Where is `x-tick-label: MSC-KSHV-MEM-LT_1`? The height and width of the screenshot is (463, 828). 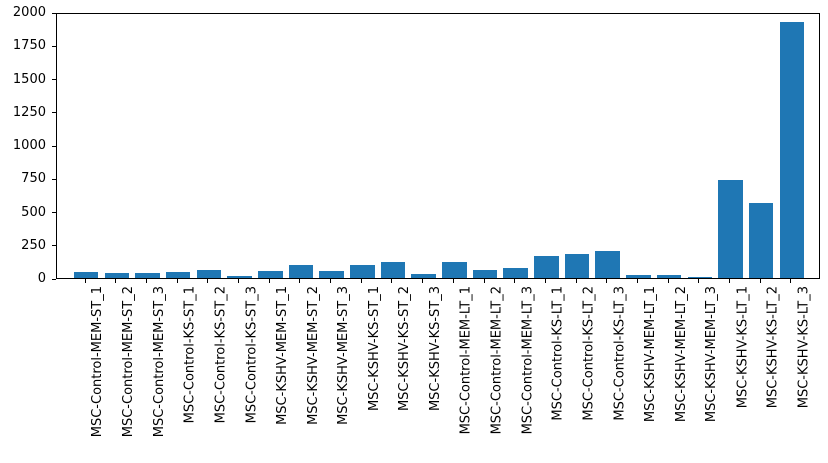
x-tick-label: MSC-KSHV-MEM-LT_1 is located at coordinates (650, 354).